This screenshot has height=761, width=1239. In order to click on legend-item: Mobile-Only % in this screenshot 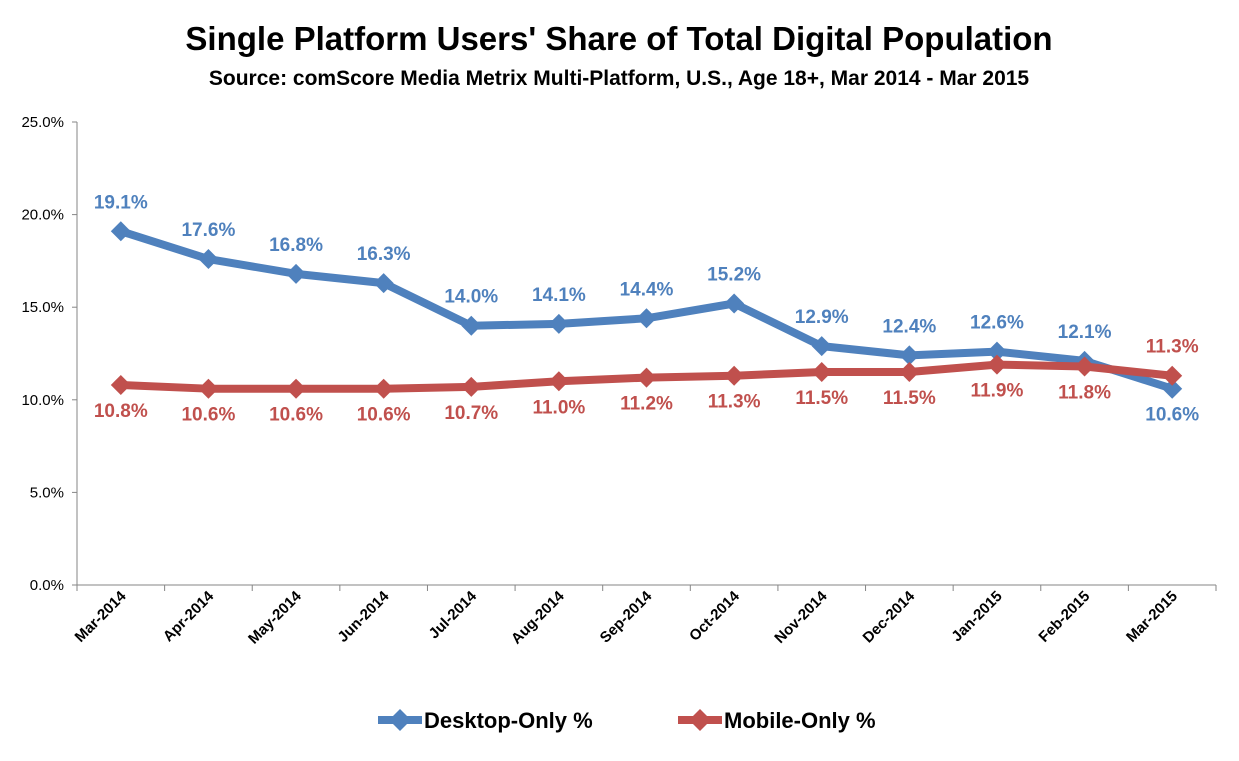, I will do `click(777, 720)`.